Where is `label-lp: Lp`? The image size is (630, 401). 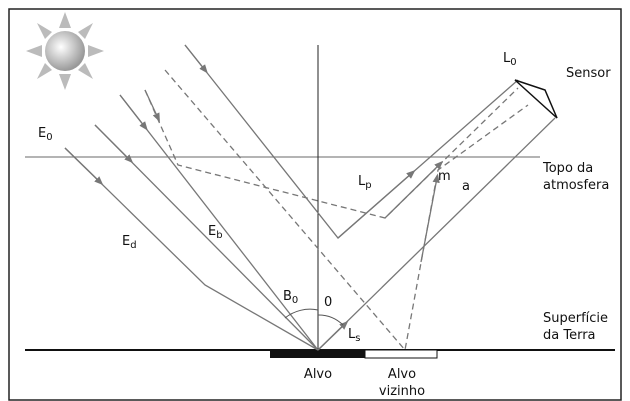 label-lp: Lp is located at coordinates (365, 182).